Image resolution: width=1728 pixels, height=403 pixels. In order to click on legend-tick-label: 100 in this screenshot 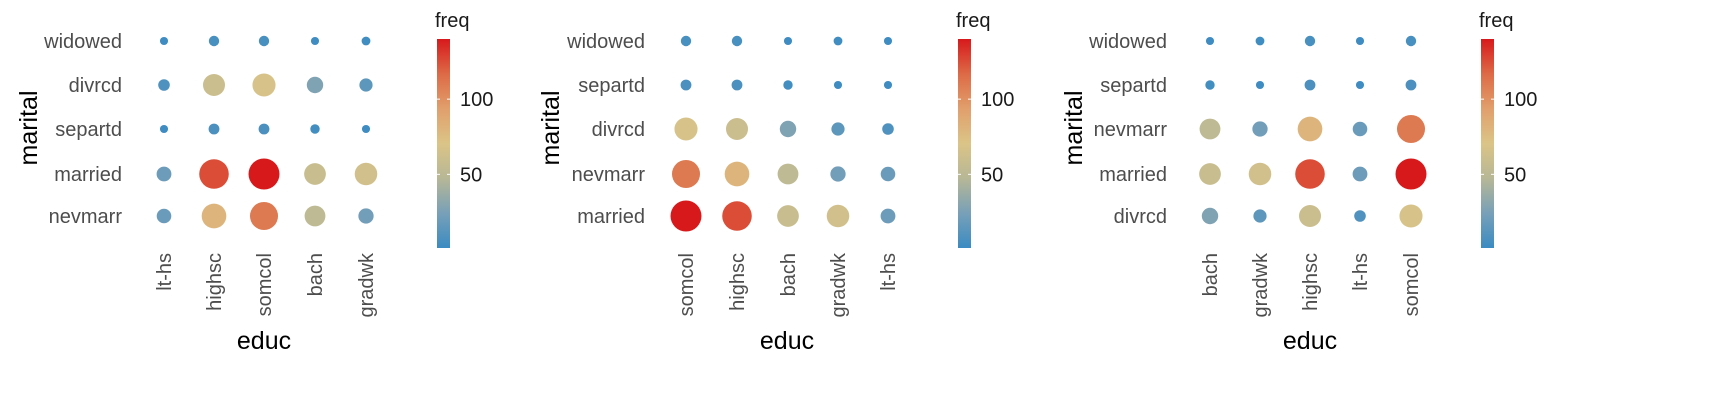, I will do `click(476, 100)`.